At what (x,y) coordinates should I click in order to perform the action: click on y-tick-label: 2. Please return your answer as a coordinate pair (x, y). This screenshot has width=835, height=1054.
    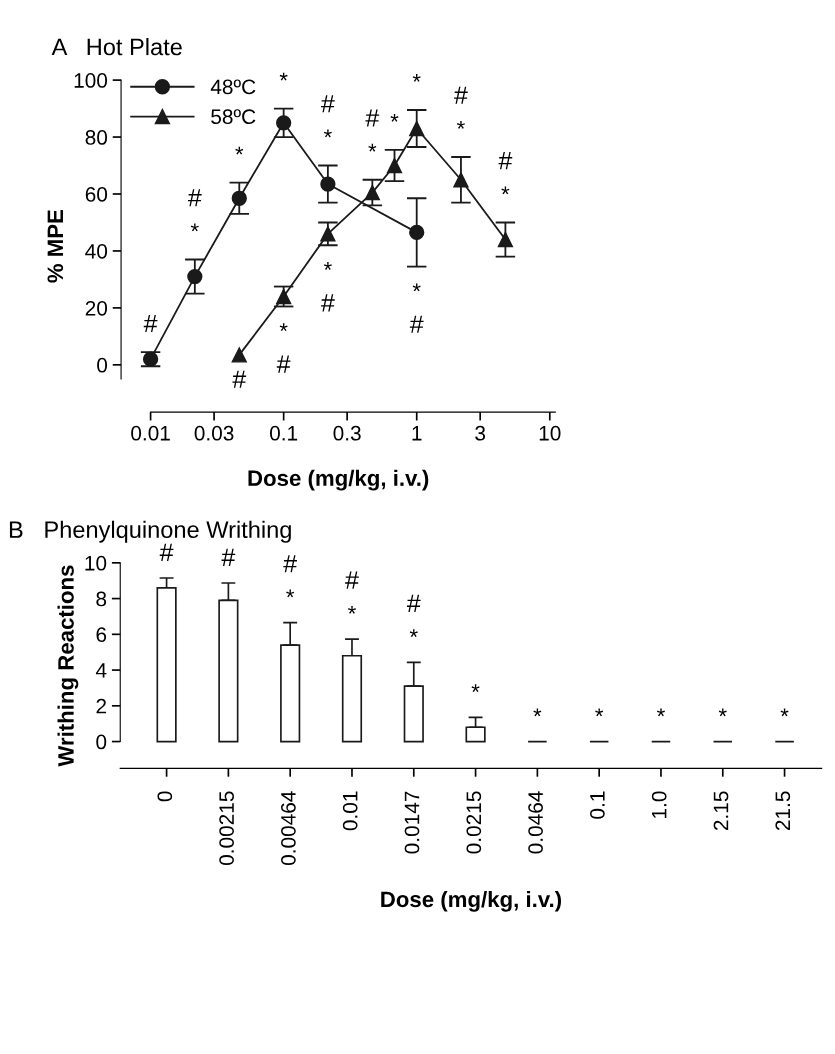
    Looking at the image, I should click on (101, 706).